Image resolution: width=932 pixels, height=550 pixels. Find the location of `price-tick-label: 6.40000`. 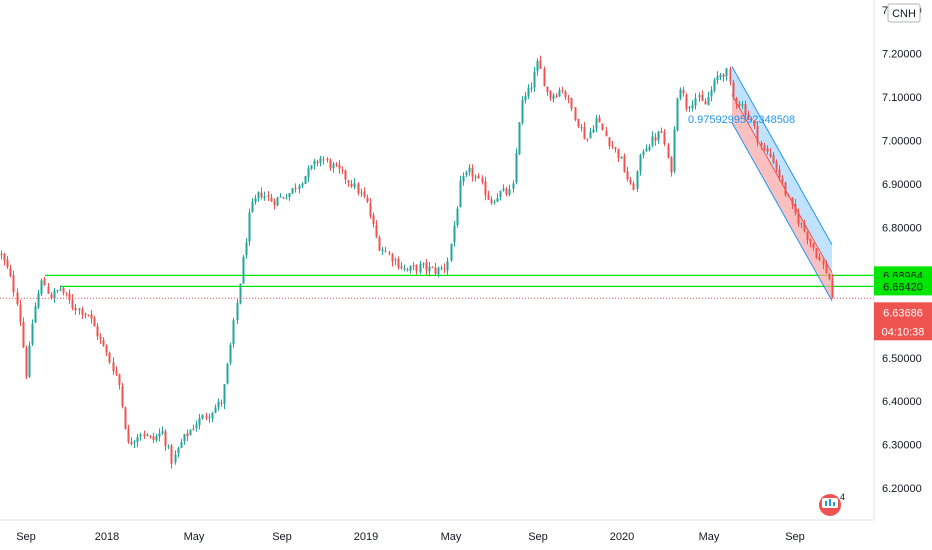

price-tick-label: 6.40000 is located at coordinates (902, 402).